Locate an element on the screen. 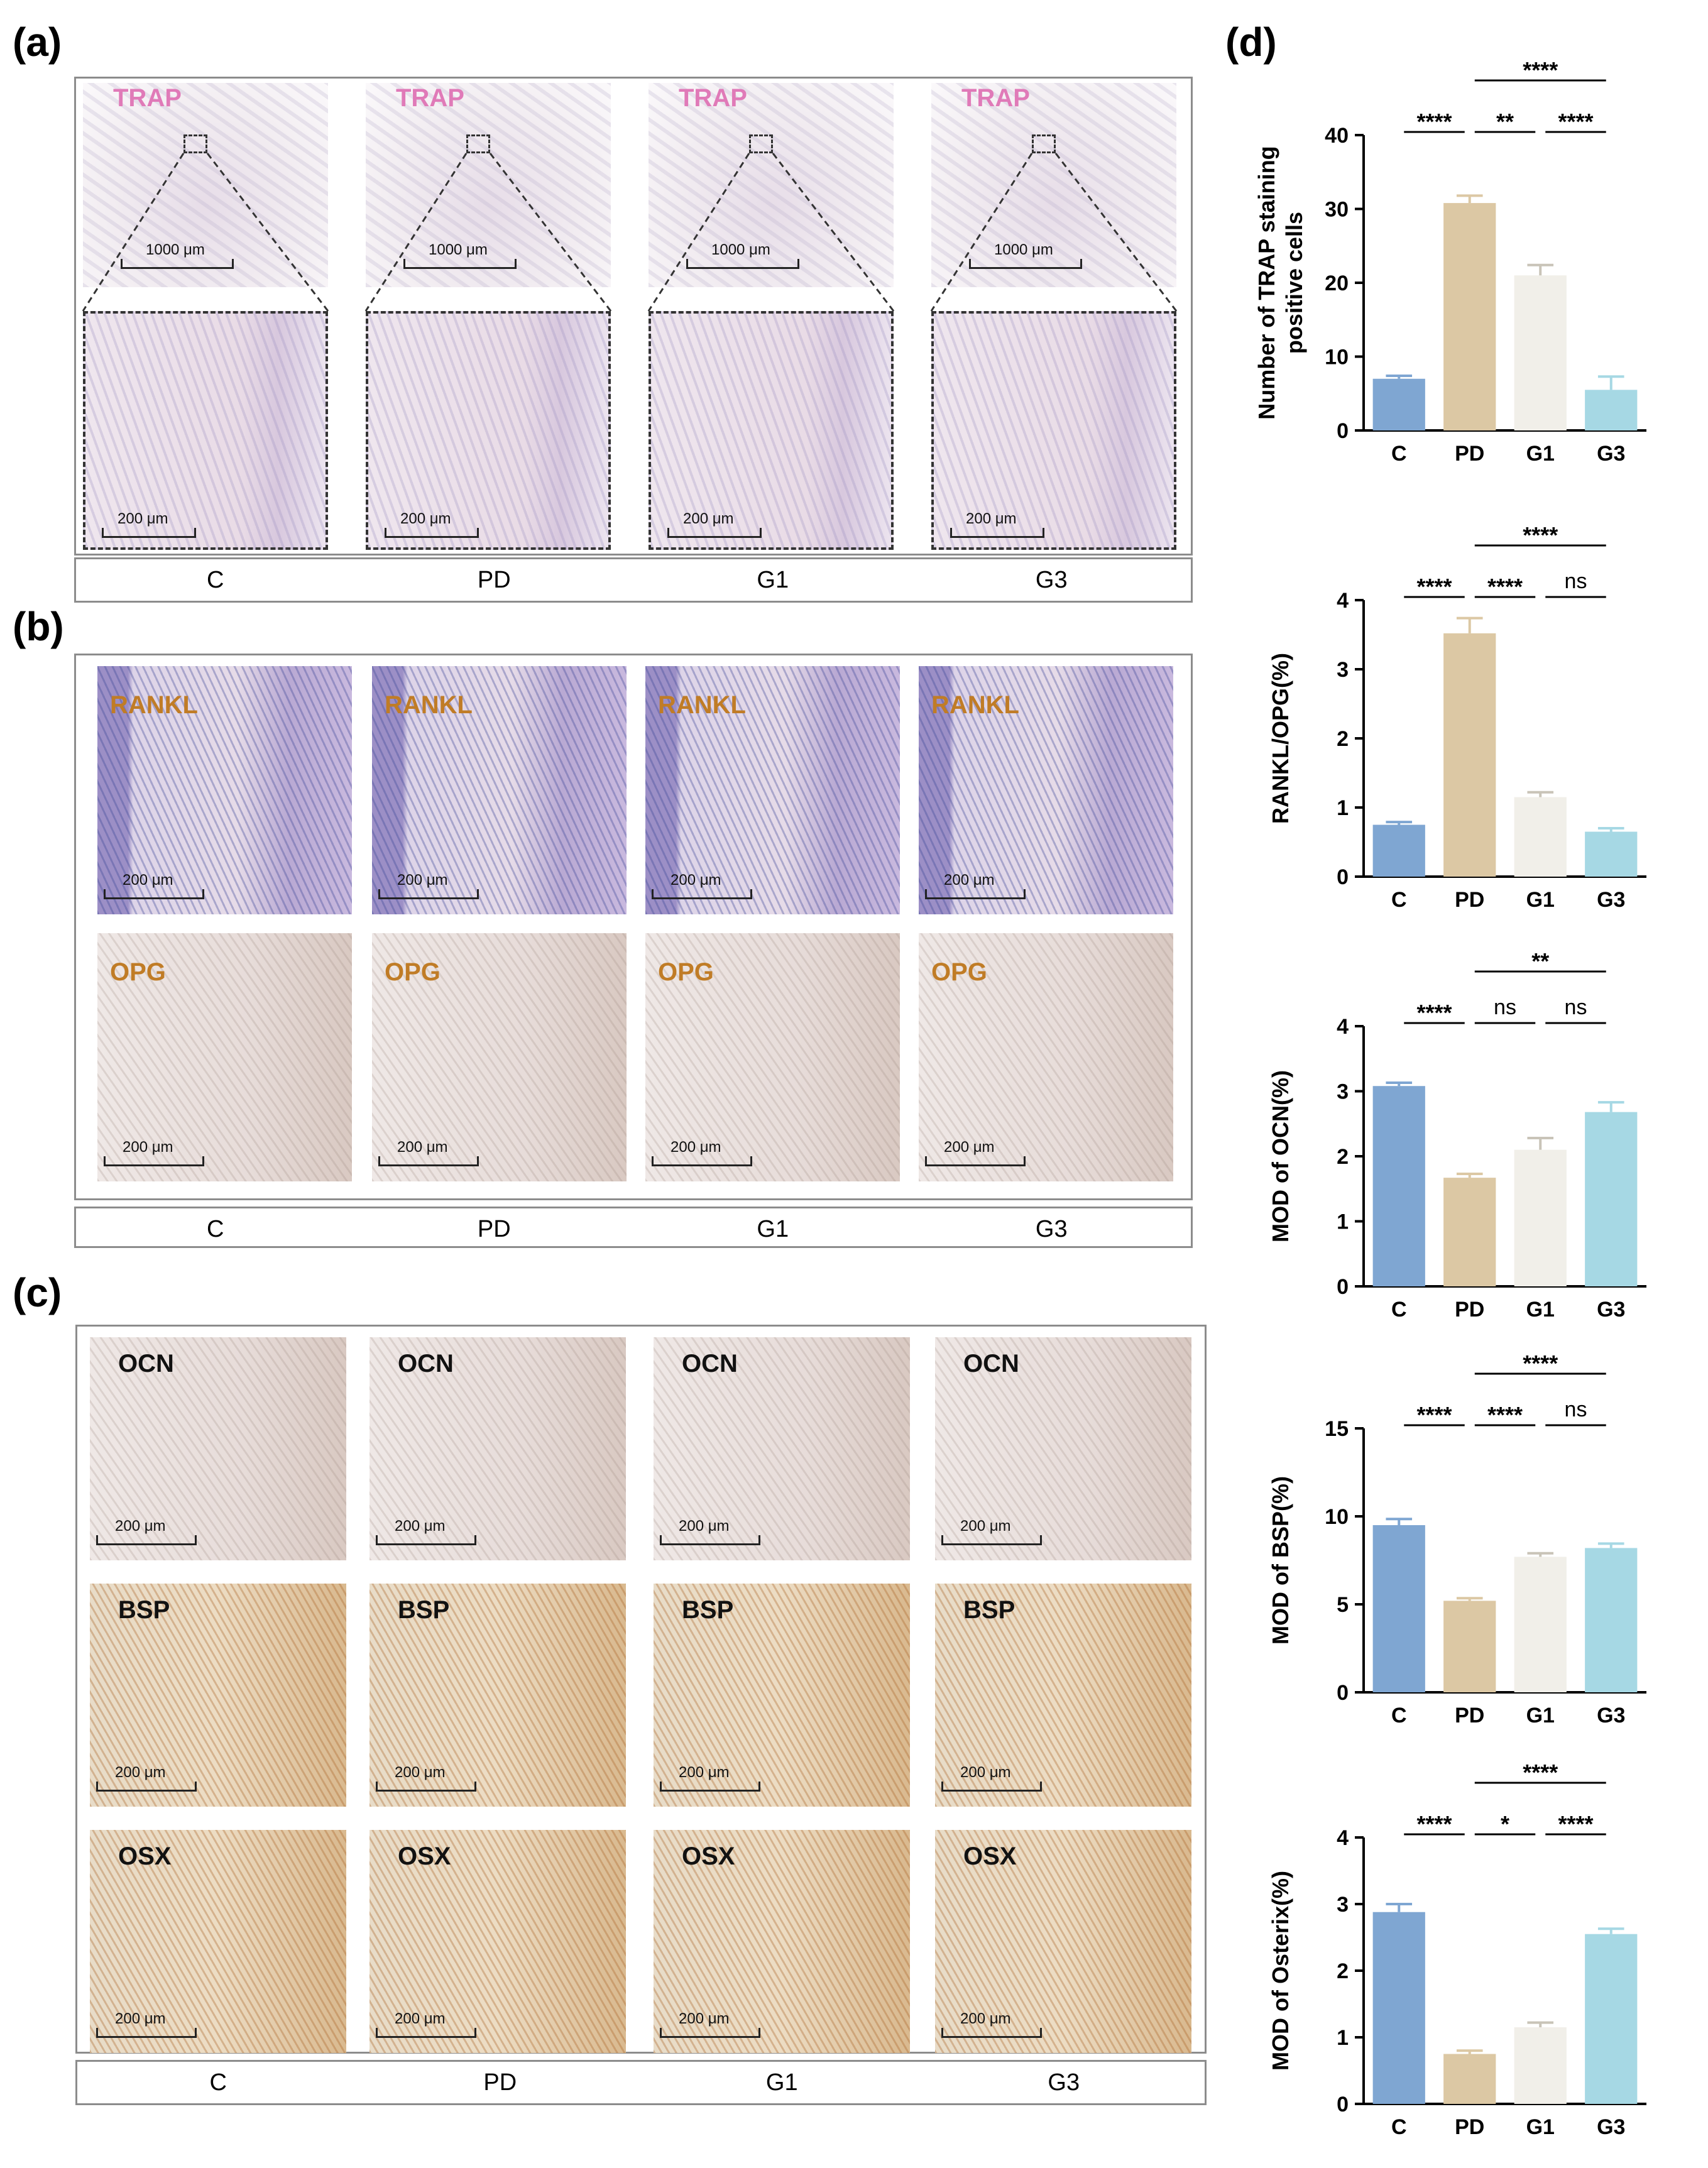 Image resolution: width=1708 pixels, height=2168 pixels. chart-2-bar-g1 is located at coordinates (1540, 1217).